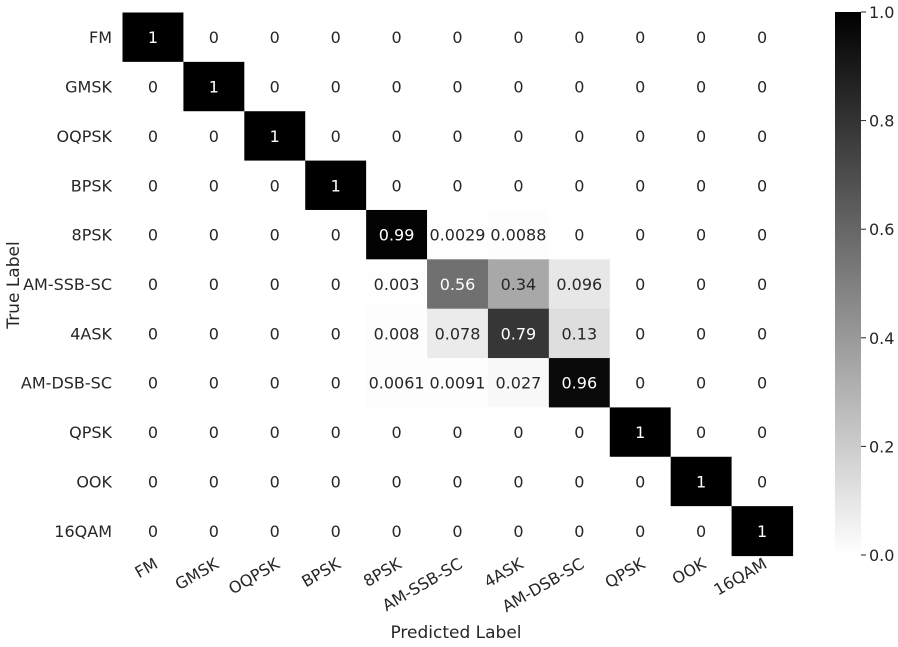  What do you see at coordinates (321, 572) in the screenshot?
I see `x-tick-label: BPSK` at bounding box center [321, 572].